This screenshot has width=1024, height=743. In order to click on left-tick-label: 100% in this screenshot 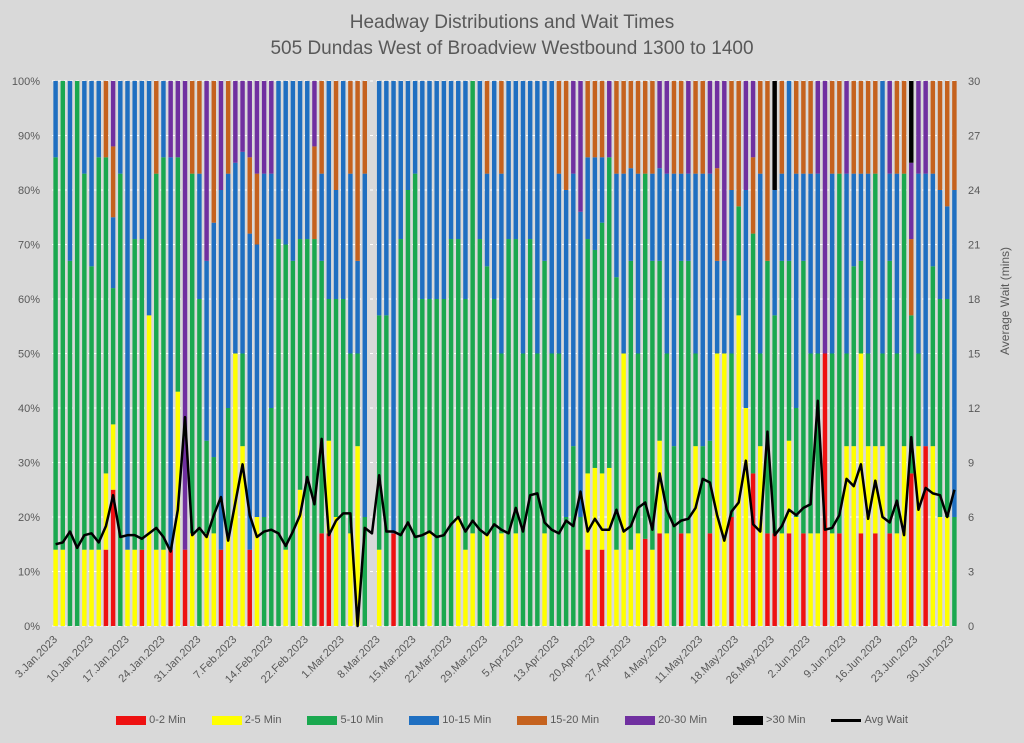, I will do `click(26, 82)`.